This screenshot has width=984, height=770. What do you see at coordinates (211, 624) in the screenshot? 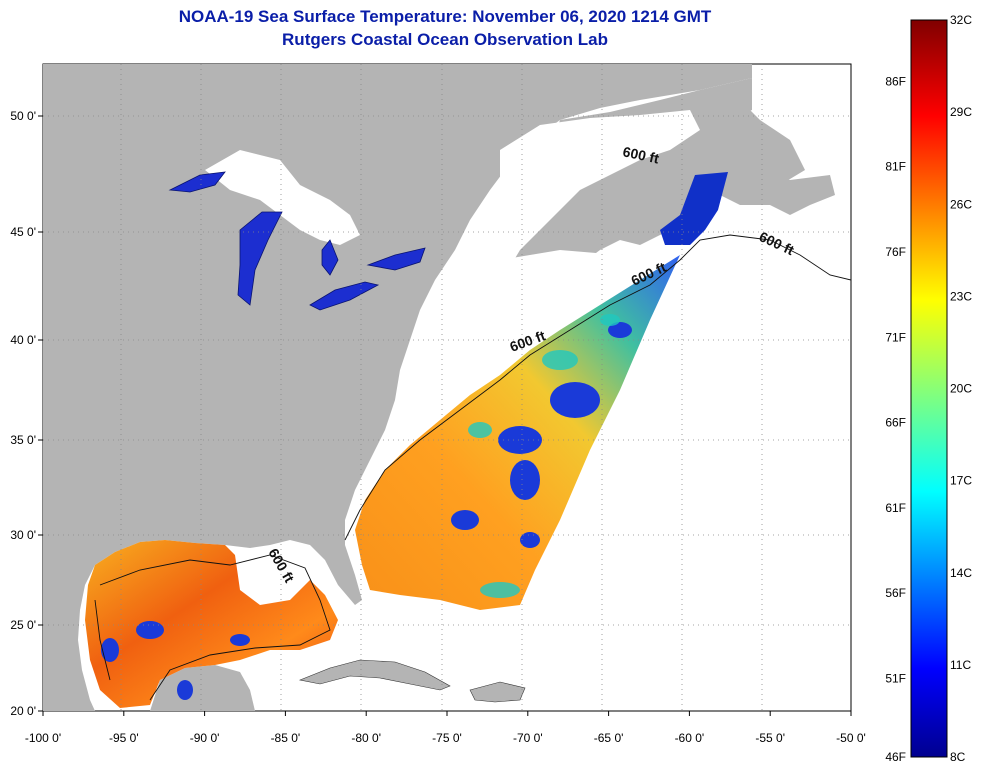
I see `sst-gulf-of-mexico` at bounding box center [211, 624].